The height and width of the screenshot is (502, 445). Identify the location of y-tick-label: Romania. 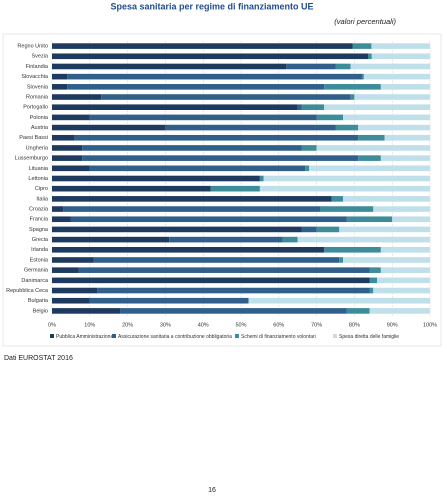
(37, 97).